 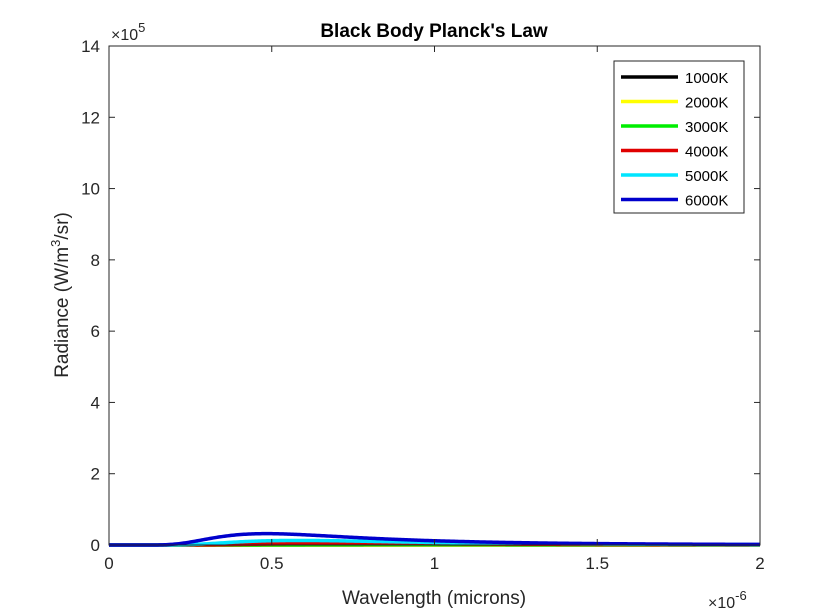 I want to click on y-tick-label: 8, so click(x=95, y=260).